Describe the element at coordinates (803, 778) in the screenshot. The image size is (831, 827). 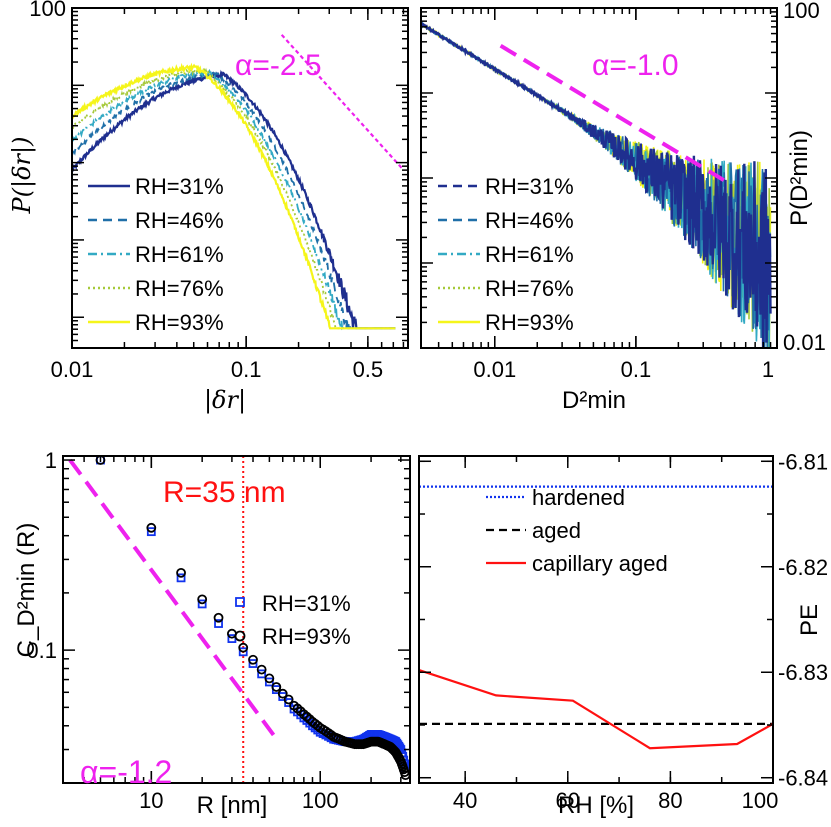
I see `y-tick-label: -6.84` at that location.